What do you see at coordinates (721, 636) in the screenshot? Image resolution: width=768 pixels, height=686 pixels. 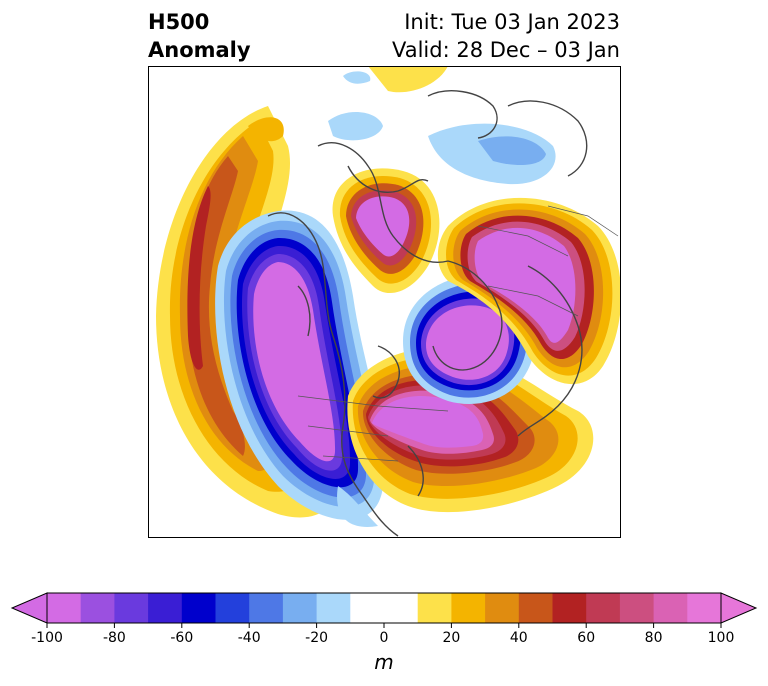 I see `colorbar-tick-label: 100` at bounding box center [721, 636].